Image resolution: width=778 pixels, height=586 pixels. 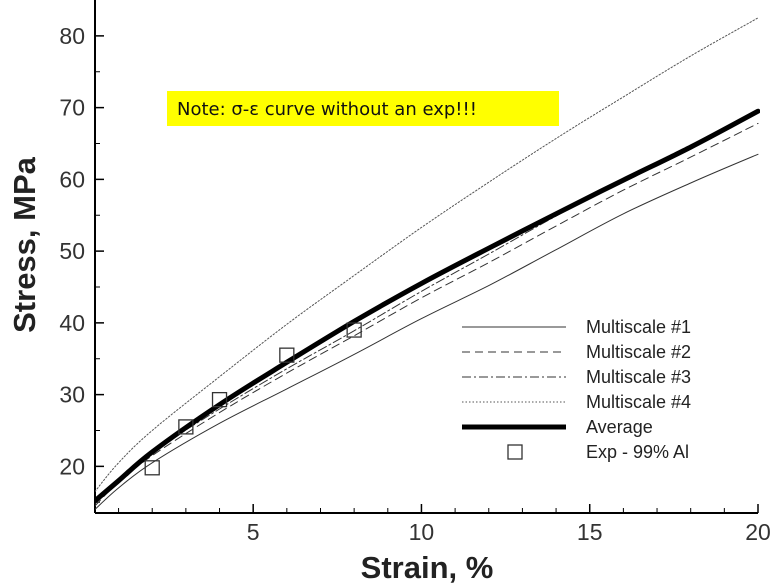 I want to click on y-tick-label: 50, so click(x=72, y=251).